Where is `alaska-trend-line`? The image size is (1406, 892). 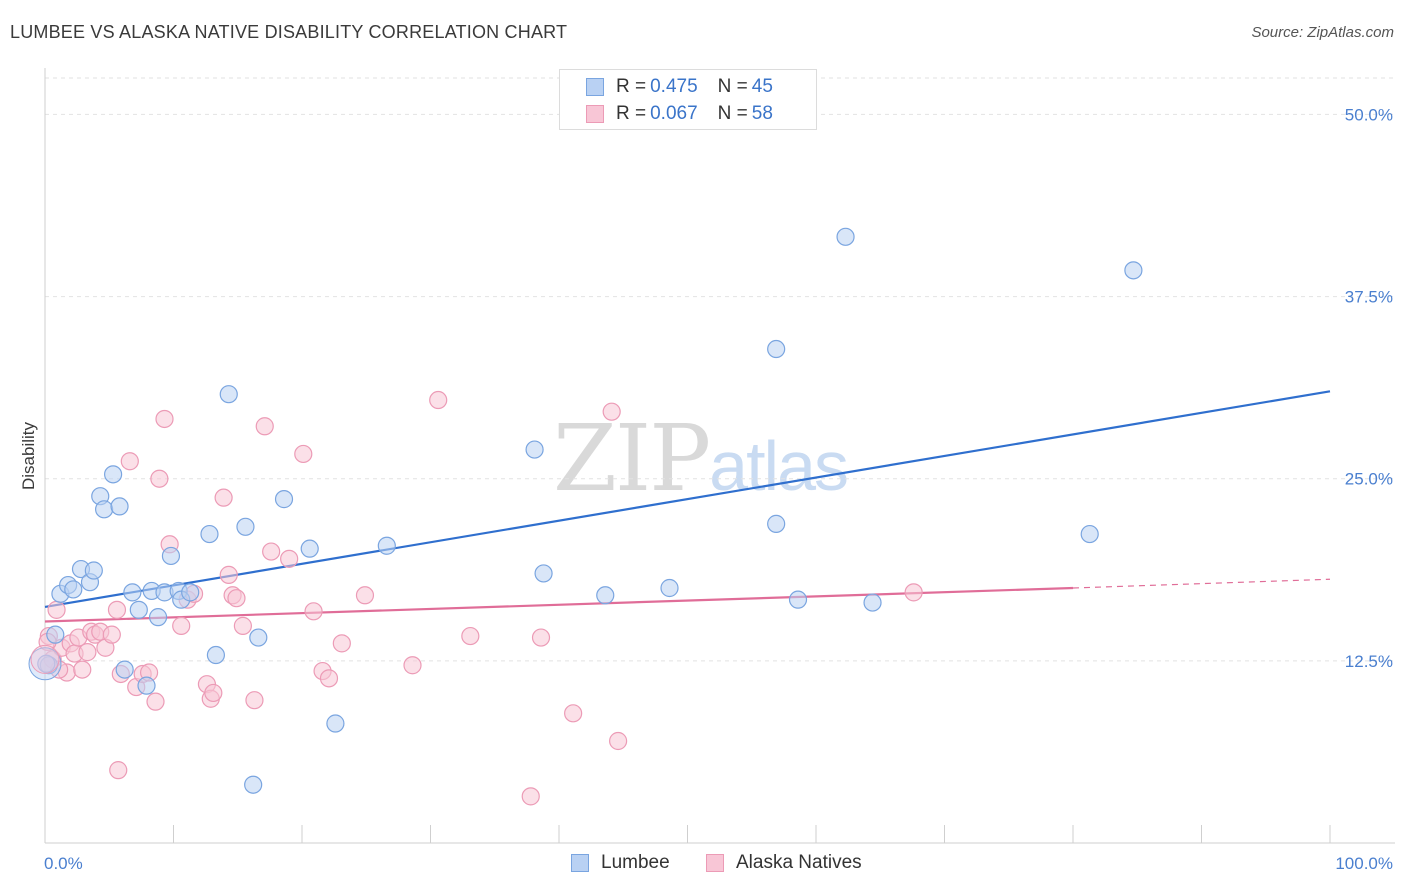
alaska-trend-line is located at coordinates (559, 604).